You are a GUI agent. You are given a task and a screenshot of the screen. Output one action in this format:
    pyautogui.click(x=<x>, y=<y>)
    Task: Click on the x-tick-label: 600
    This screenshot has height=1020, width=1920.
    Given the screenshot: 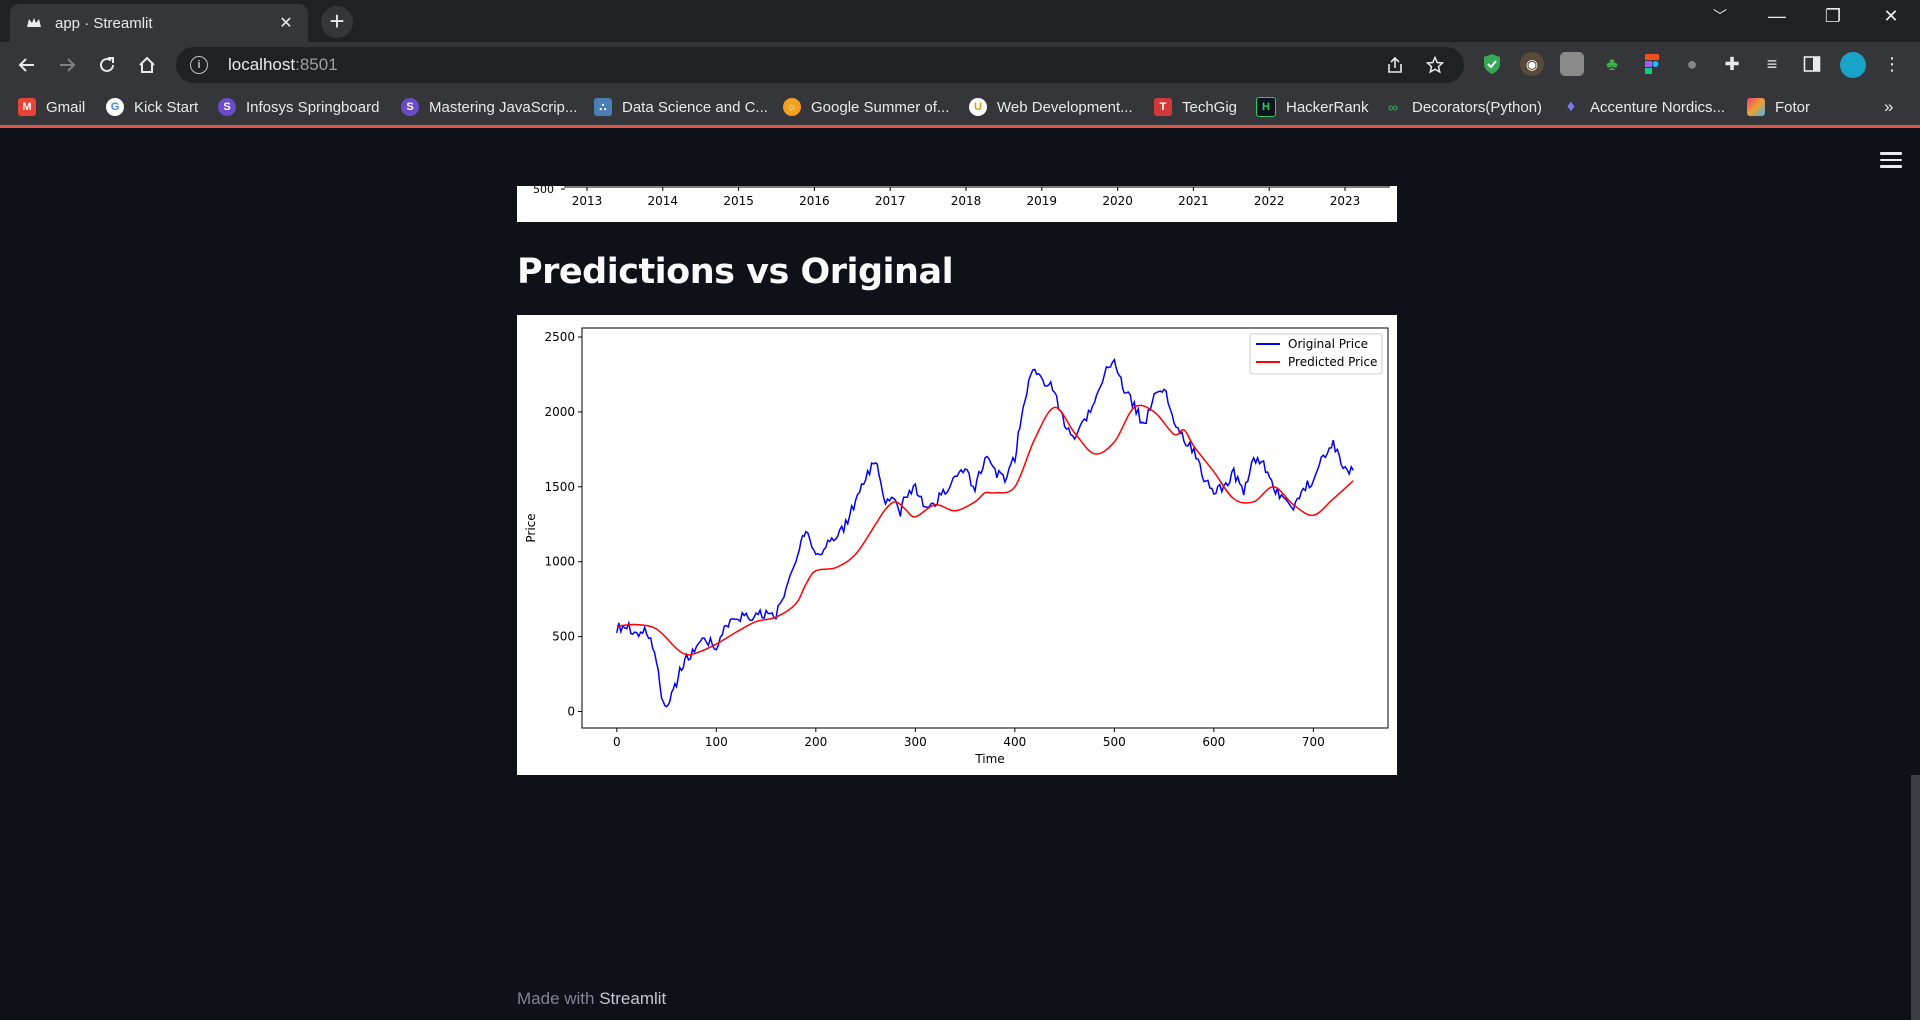 What is the action you would take?
    pyautogui.click(x=1213, y=742)
    